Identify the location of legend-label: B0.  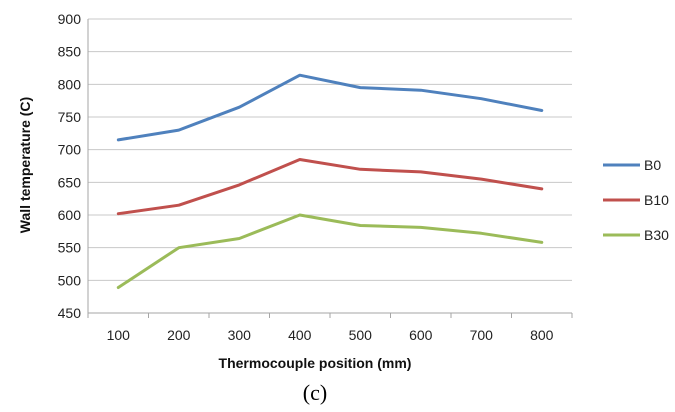
(652, 165).